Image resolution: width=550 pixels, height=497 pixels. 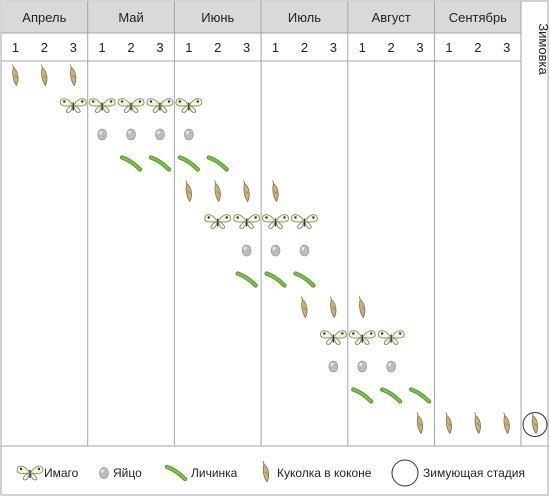 I want to click on legend-item-pupa: Куколка в коконе, so click(x=317, y=471).